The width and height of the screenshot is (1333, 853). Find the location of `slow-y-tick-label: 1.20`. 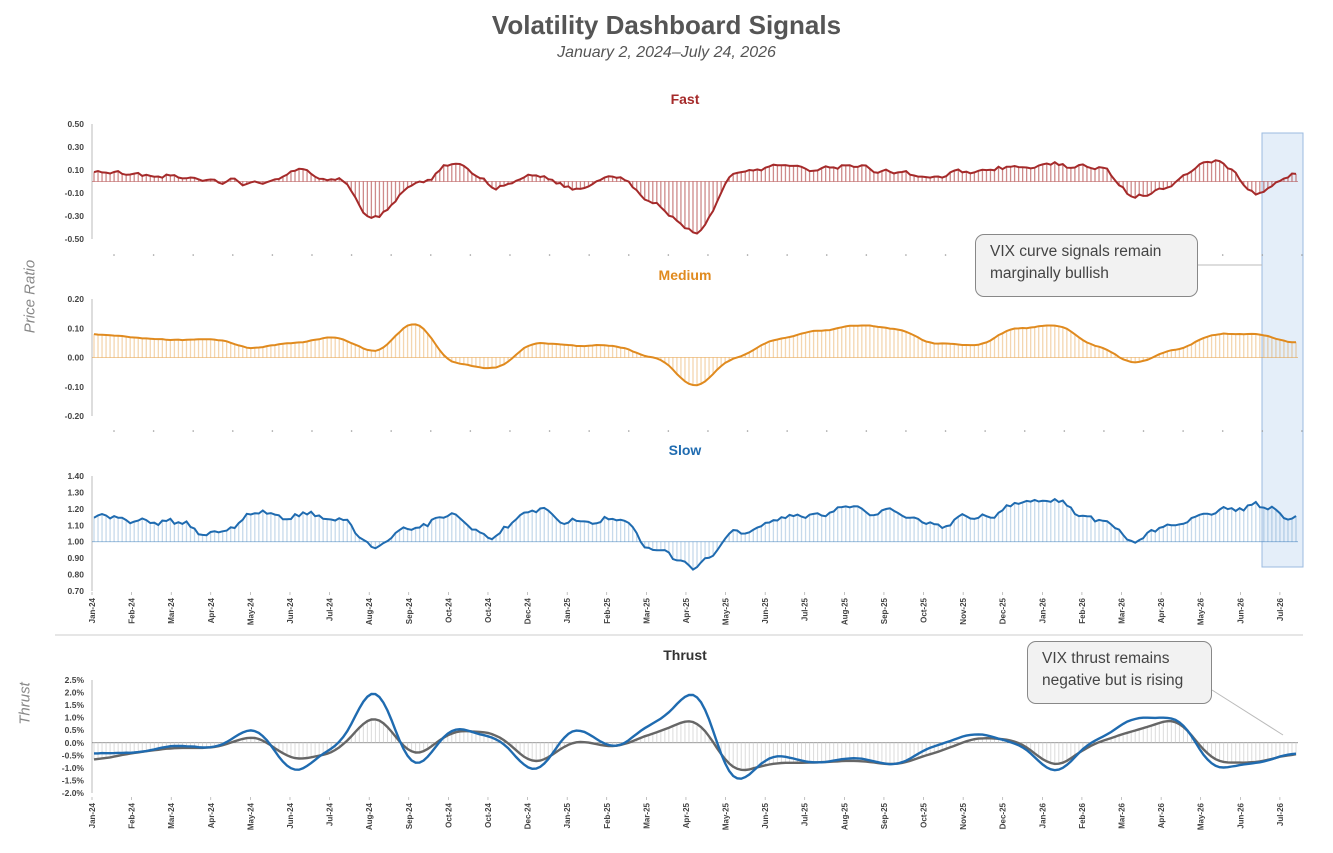

slow-y-tick-label: 1.20 is located at coordinates (75, 509).